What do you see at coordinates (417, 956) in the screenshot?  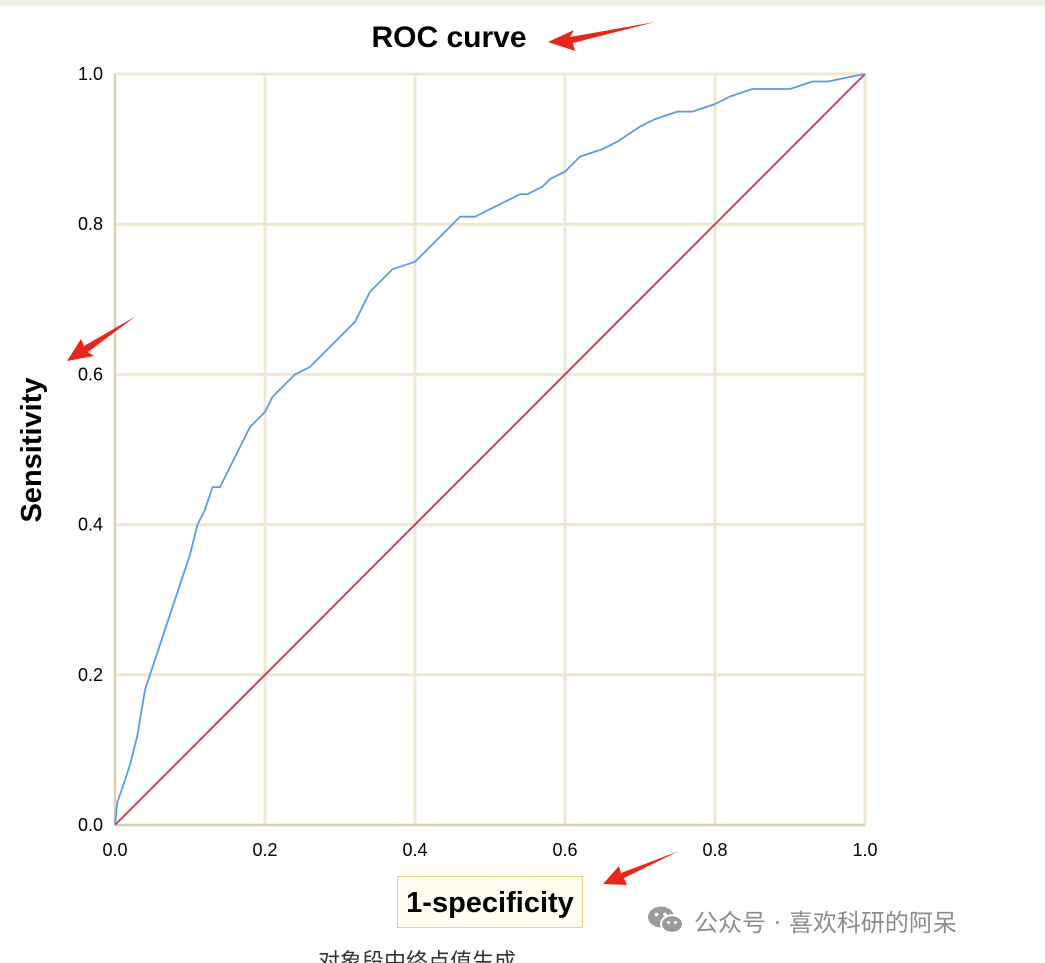 I see `bottom-caption: 对象段中终点值生成` at bounding box center [417, 956].